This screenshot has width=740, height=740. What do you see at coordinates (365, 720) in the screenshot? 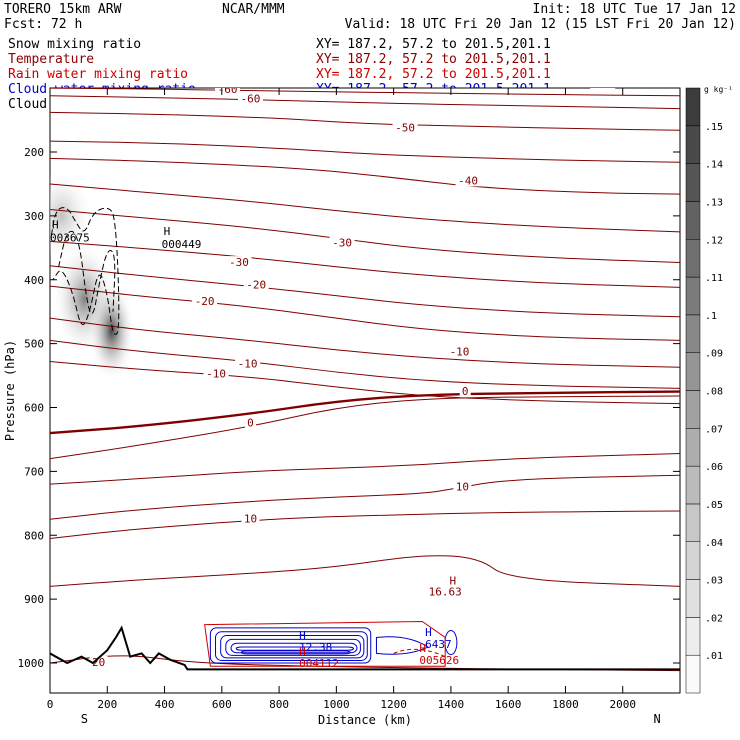
I see `x-axis-label: Distance (km)` at bounding box center [365, 720].